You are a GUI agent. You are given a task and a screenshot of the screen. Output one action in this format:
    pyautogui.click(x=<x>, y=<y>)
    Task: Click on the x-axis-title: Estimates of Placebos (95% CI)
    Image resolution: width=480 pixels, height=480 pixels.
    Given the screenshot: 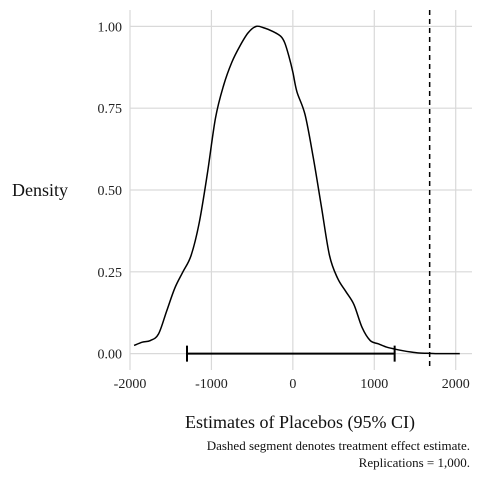 What is the action you would take?
    pyautogui.click(x=300, y=422)
    